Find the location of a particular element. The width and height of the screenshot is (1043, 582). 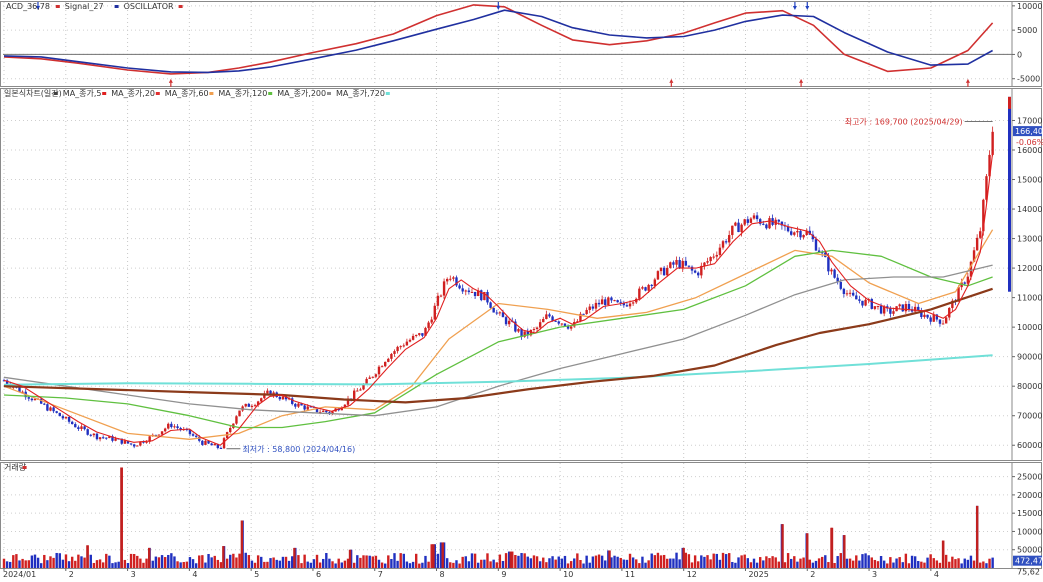

y-tick-label: 0 is located at coordinates (1019, 54).